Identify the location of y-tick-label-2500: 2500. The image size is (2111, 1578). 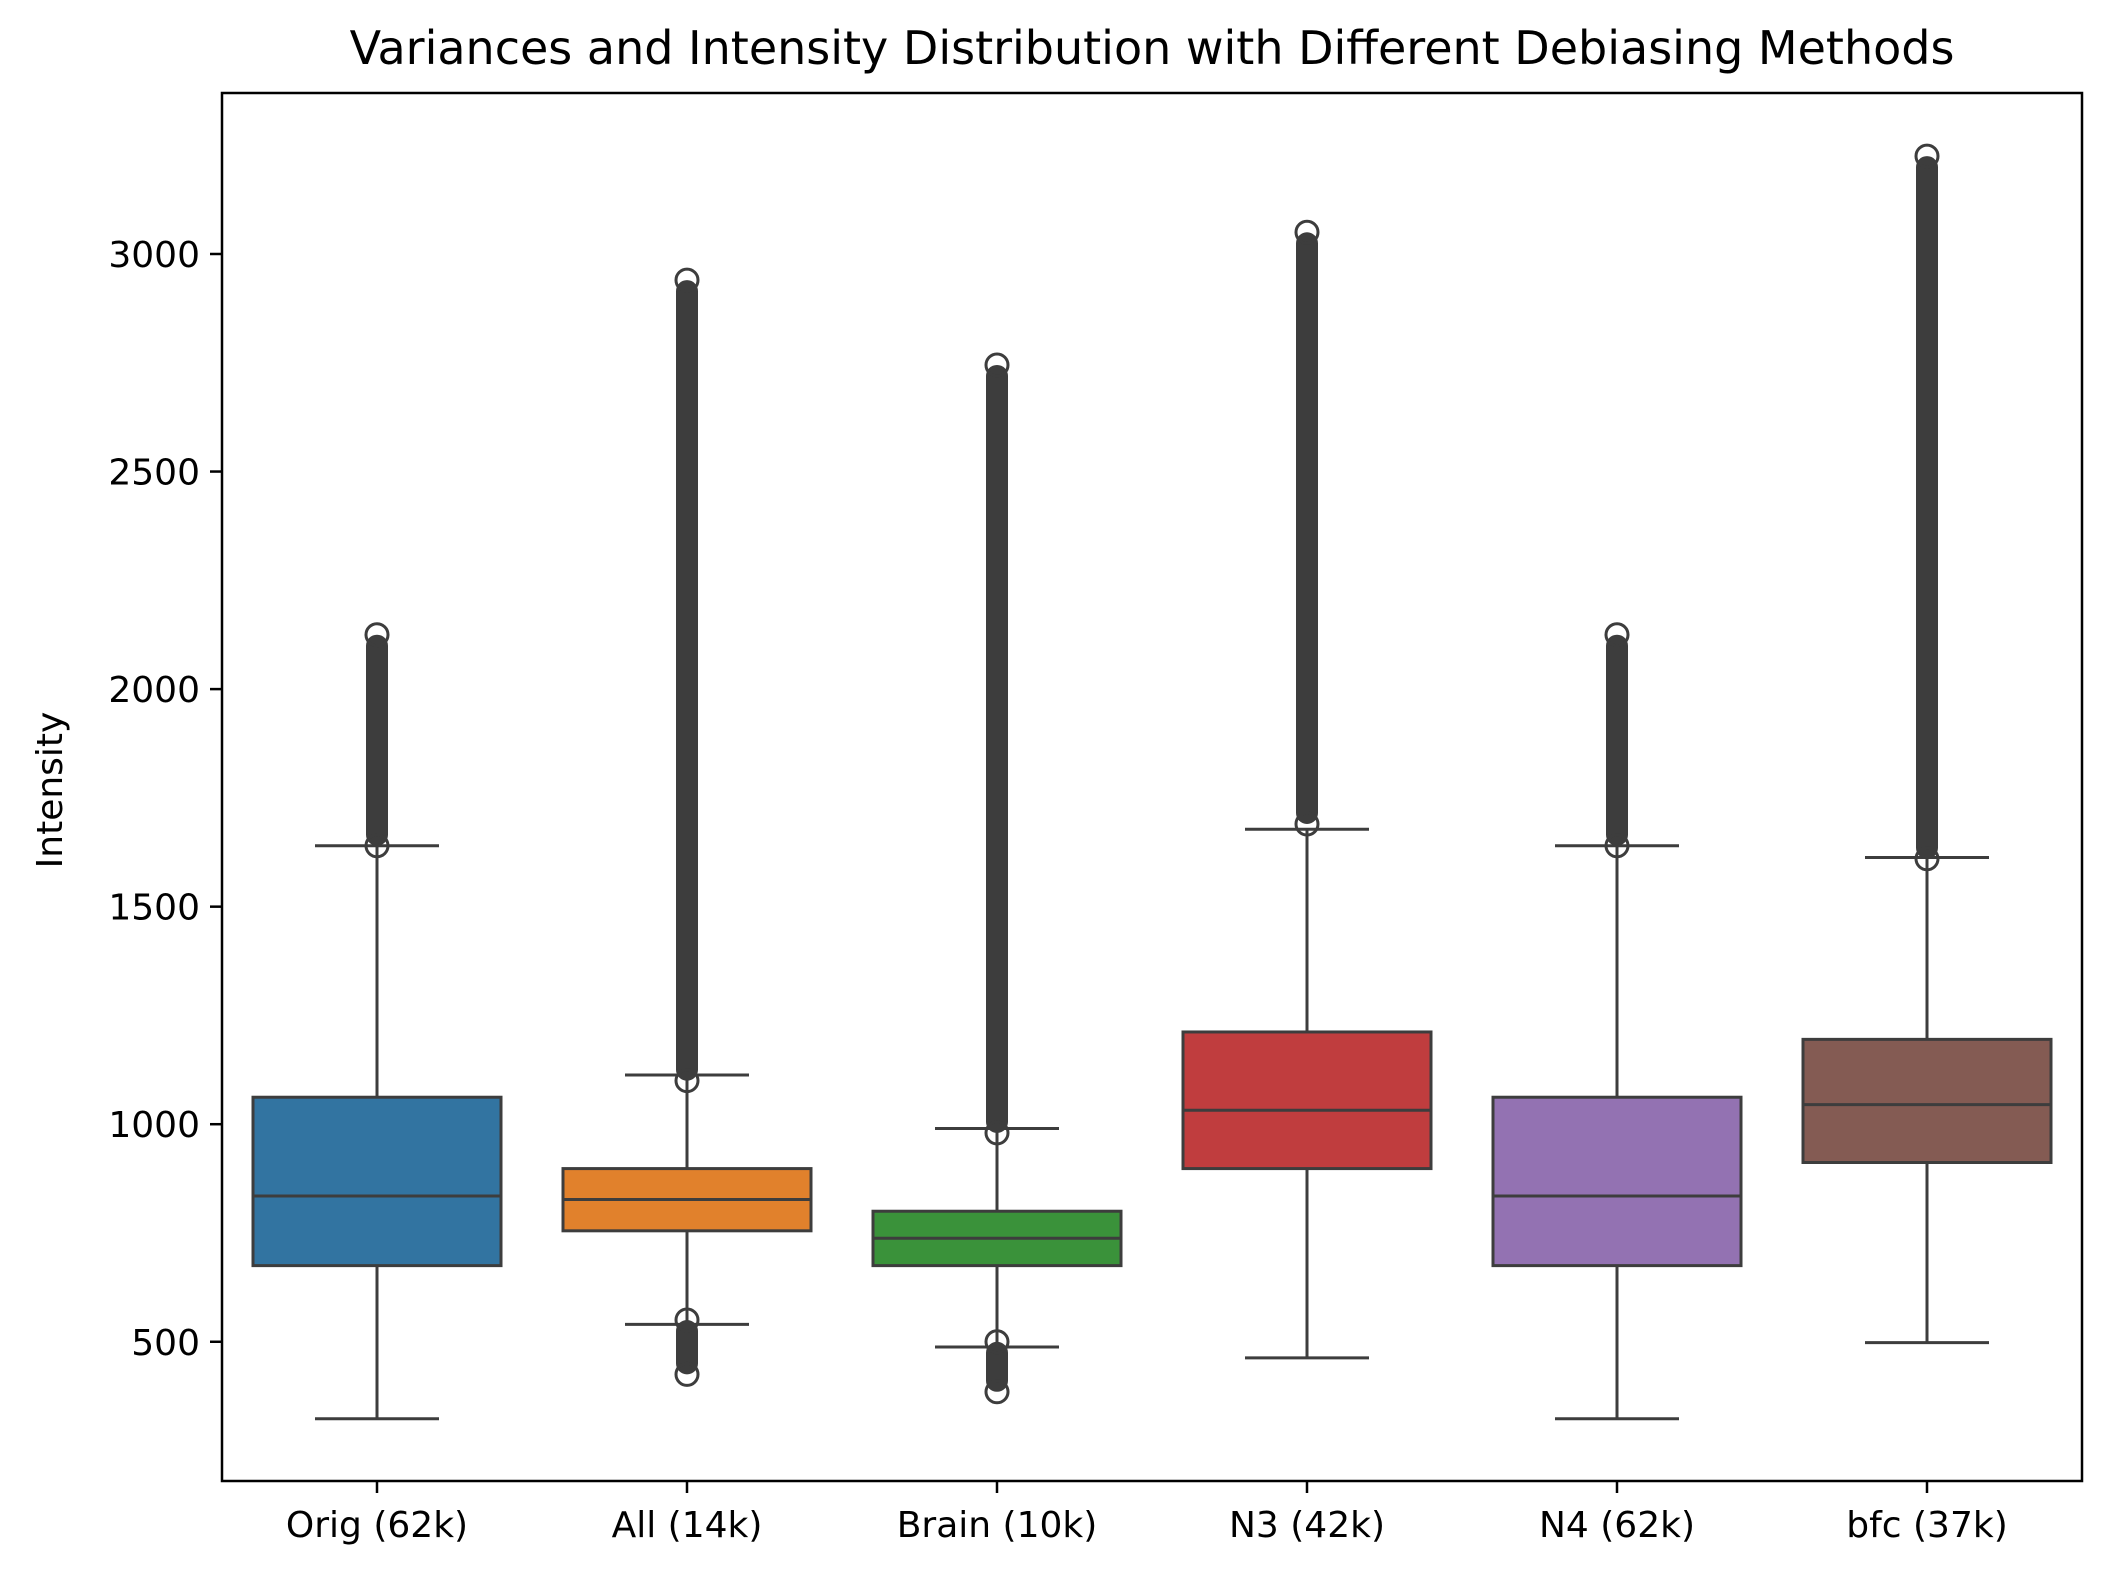
(154, 473).